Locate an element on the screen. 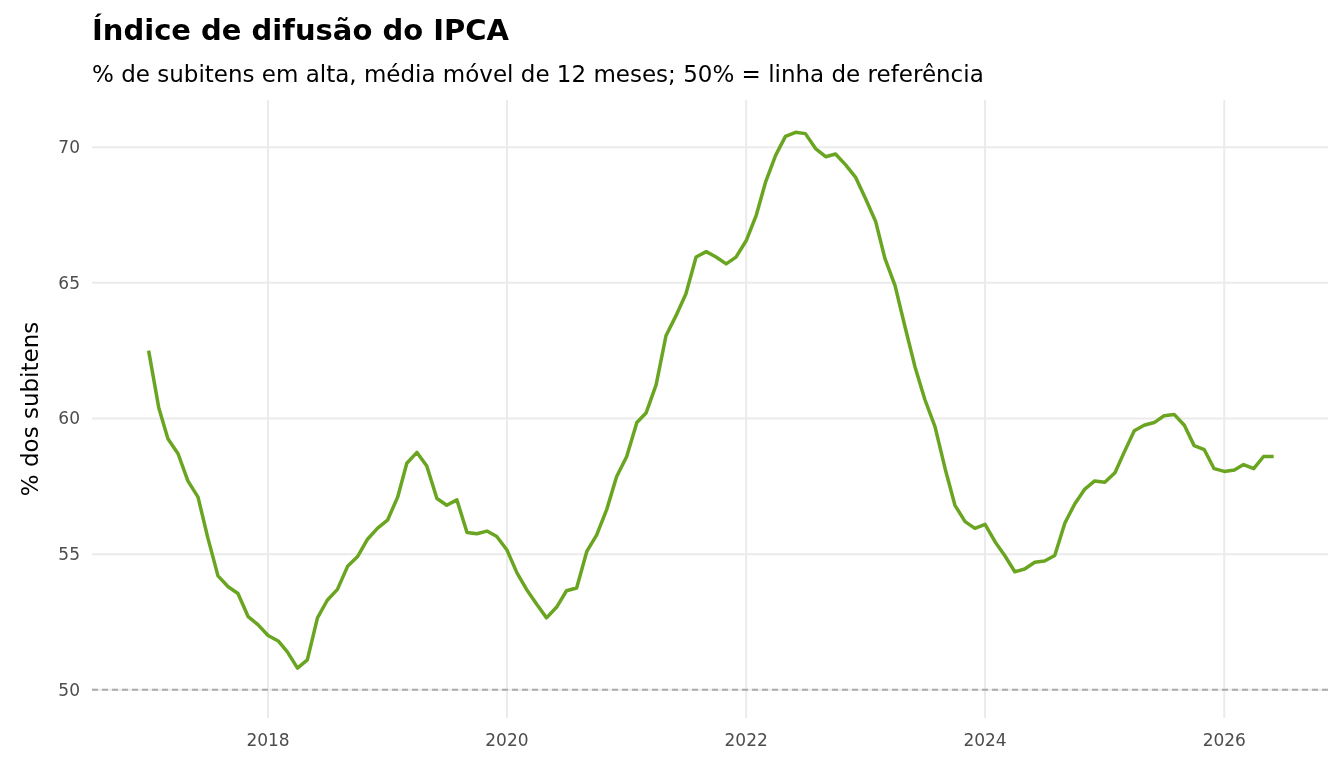 Image resolution: width=1344 pixels, height=768 pixels. y-axis-title: % dos subitens is located at coordinates (30, 409).